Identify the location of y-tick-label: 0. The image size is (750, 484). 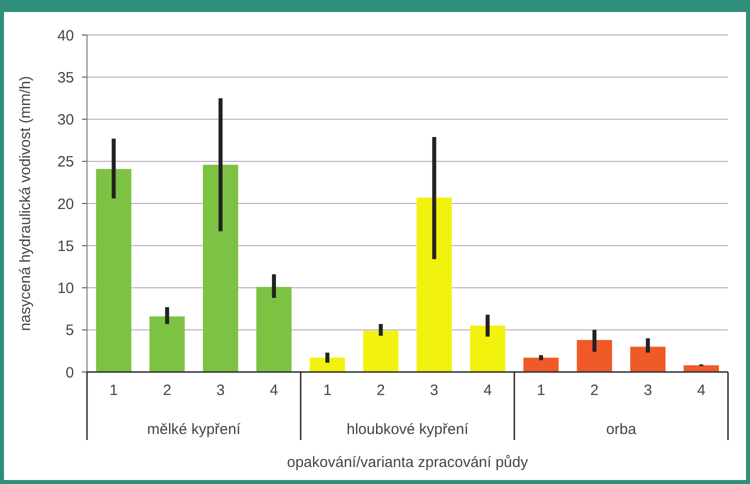
(70, 373).